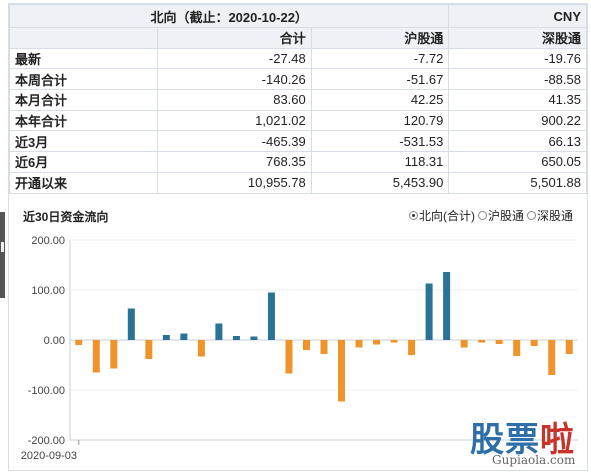 This screenshot has height=473, width=591. What do you see at coordinates (49, 456) in the screenshot?
I see `x-tick-label: 2020-09-03` at bounding box center [49, 456].